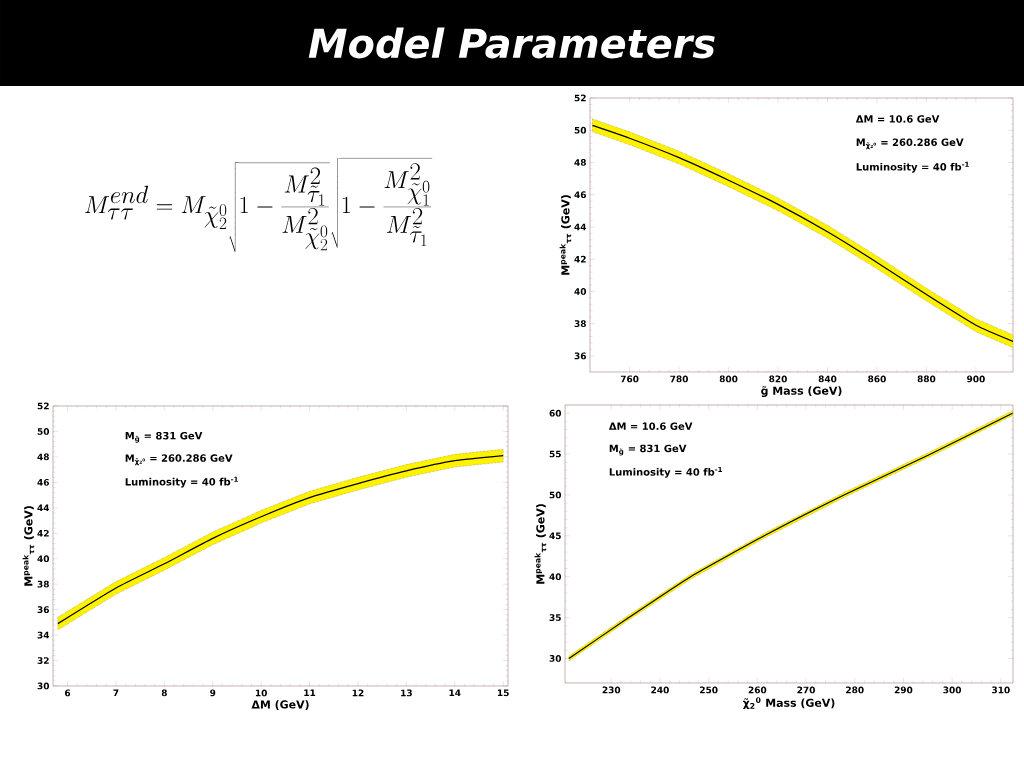 This screenshot has width=1024, height=768. I want to click on x-tick-label: 12, so click(358, 693).